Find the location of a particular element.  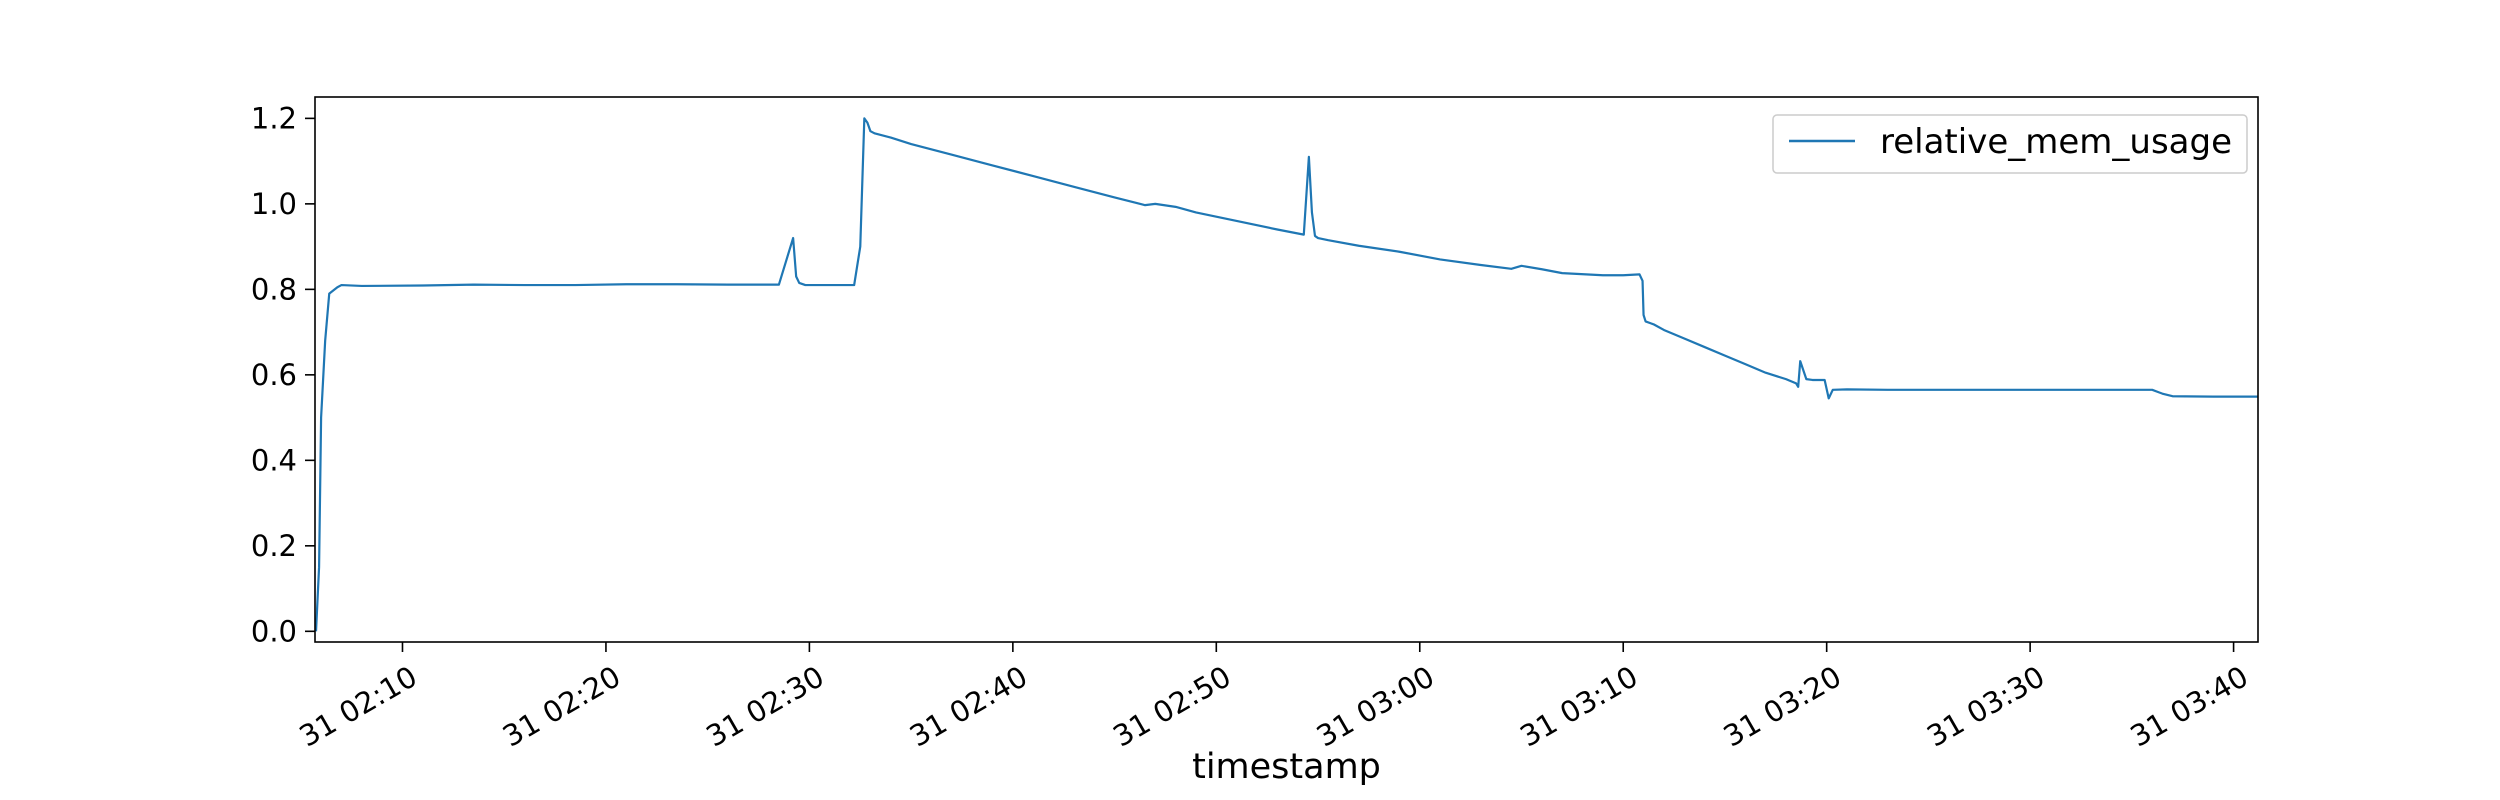

x-axis-title: timestamp is located at coordinates (1286, 767).